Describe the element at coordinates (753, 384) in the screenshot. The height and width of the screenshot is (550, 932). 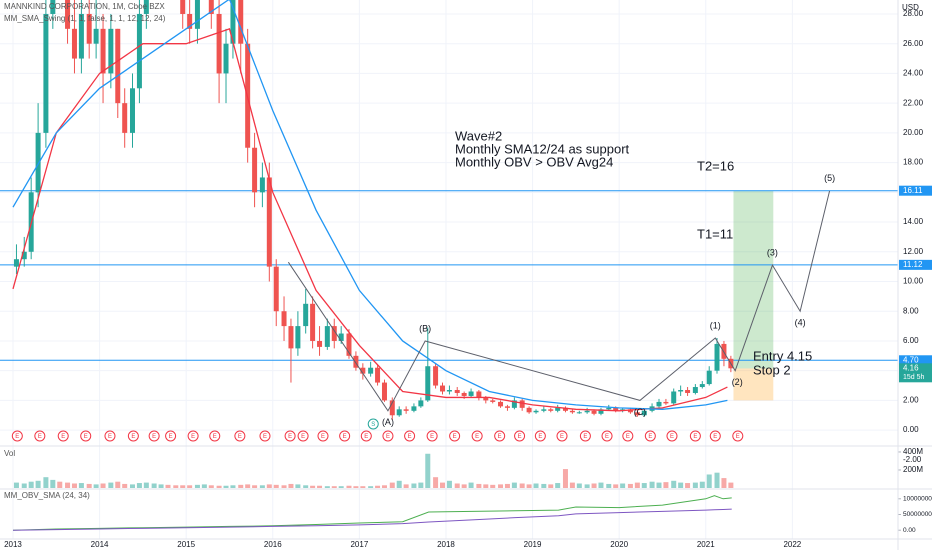
I see `stop-zone` at that location.